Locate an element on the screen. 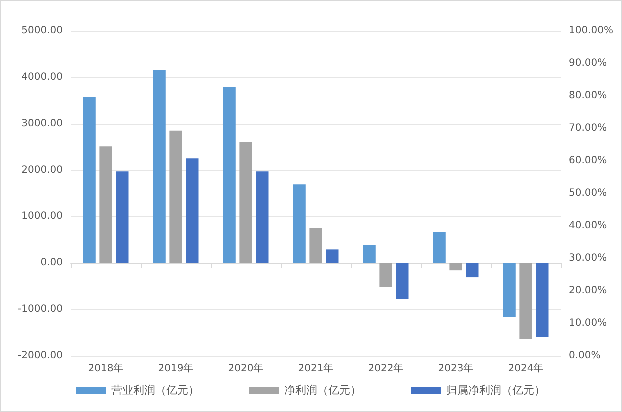 The width and height of the screenshot is (622, 412). y-tick-label: 5000.00 is located at coordinates (42, 31).